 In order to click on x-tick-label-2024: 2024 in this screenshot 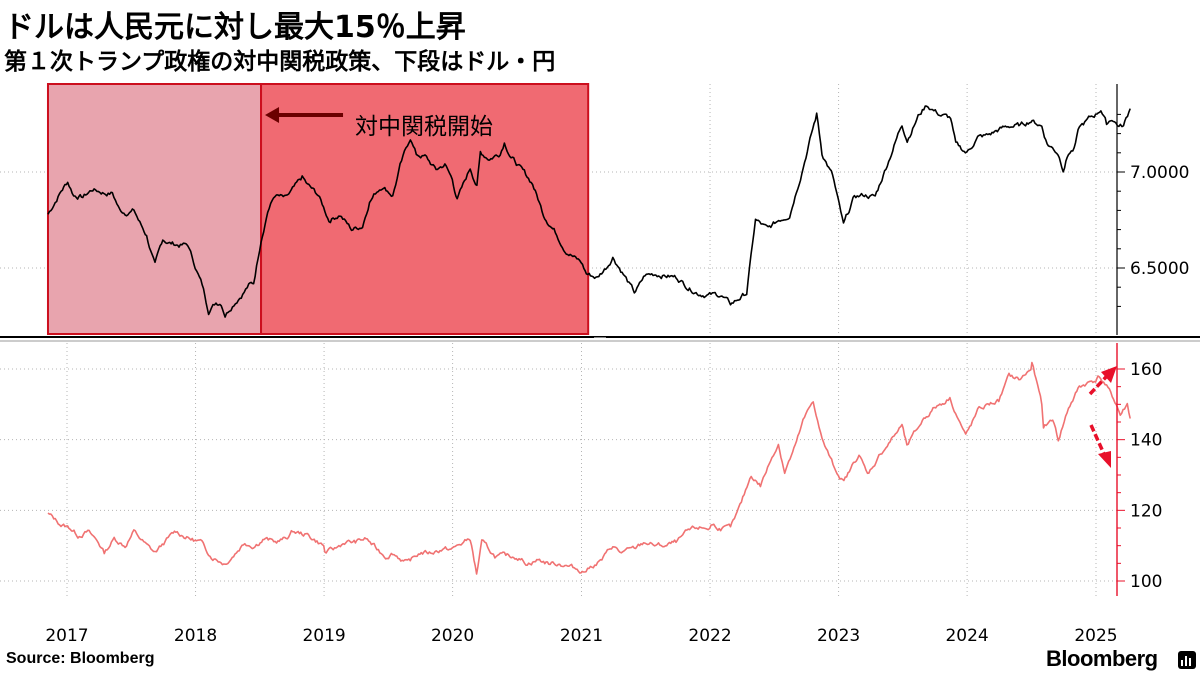, I will do `click(966, 635)`.